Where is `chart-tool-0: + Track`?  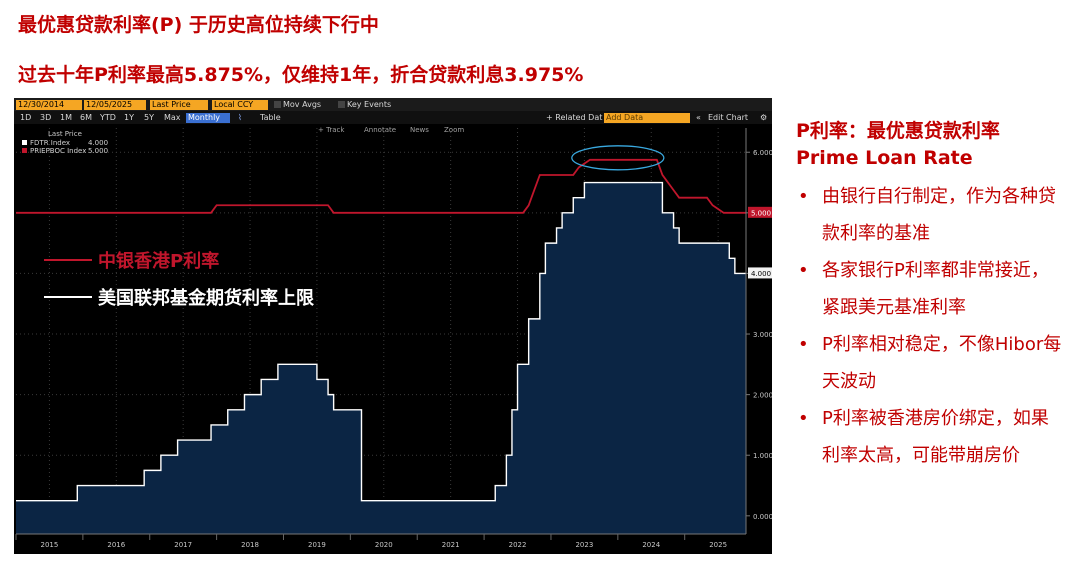 chart-tool-0: + Track is located at coordinates (331, 130).